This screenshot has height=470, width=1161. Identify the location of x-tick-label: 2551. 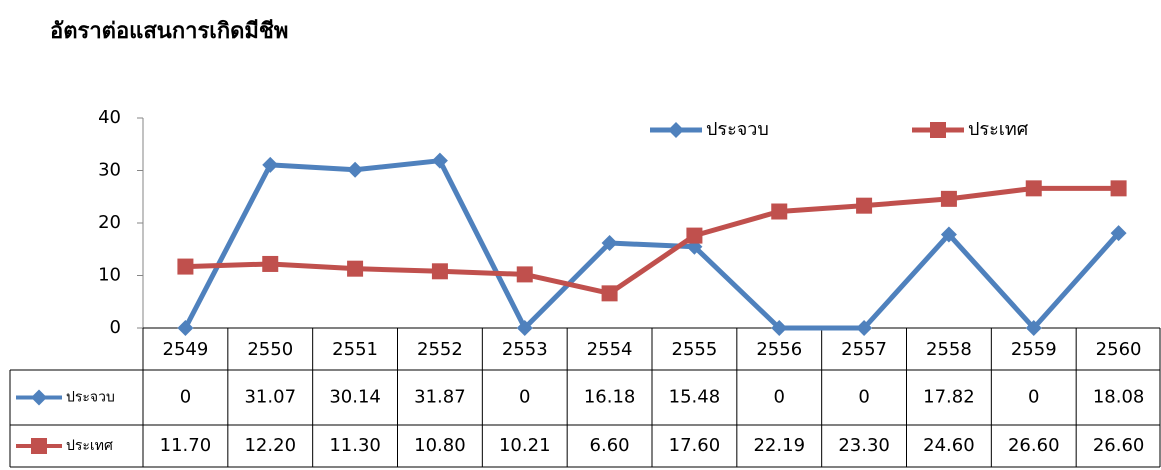
(355, 349).